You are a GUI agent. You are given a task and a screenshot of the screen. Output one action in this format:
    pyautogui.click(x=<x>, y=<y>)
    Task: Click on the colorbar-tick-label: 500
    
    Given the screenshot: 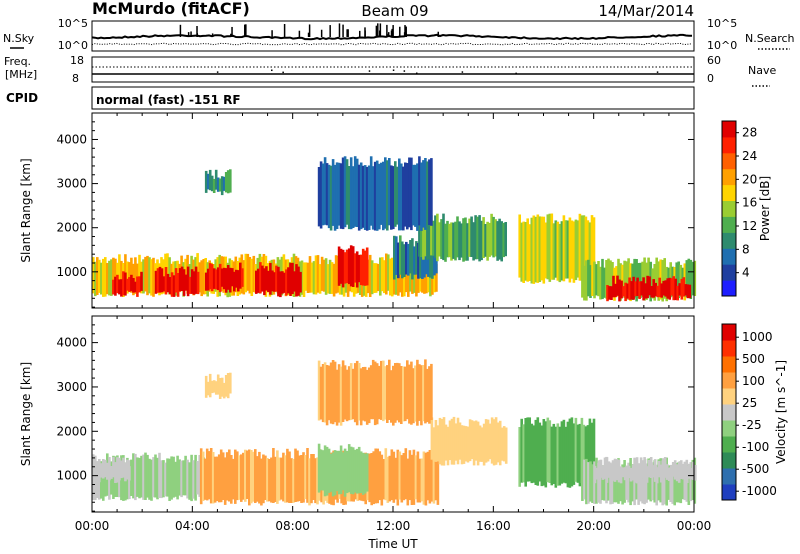 What is the action you would take?
    pyautogui.click(x=753, y=359)
    